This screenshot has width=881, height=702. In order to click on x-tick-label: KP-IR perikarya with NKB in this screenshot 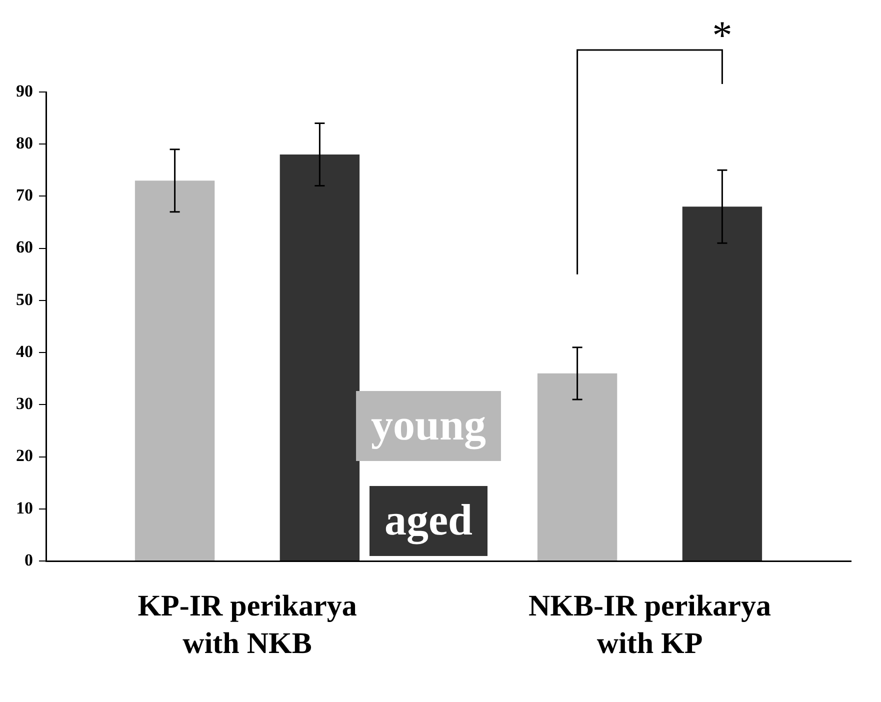, I will do `click(247, 625)`.